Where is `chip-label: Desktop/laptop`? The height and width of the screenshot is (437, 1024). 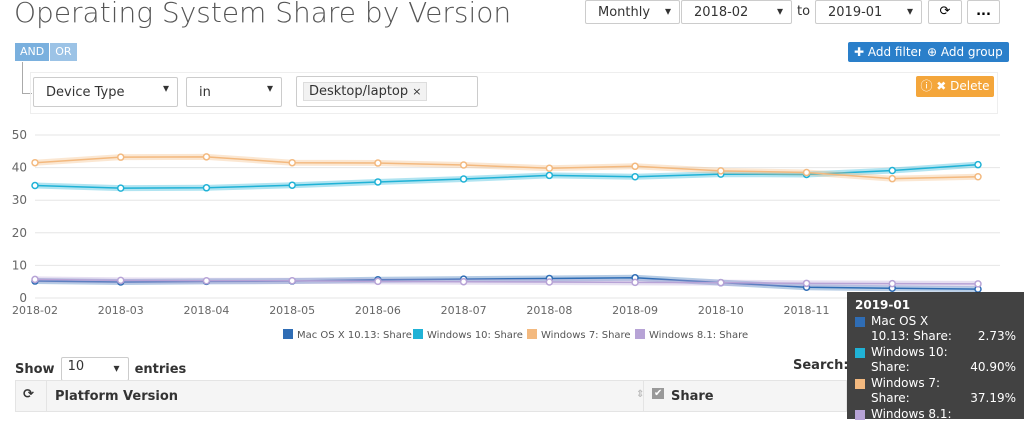
chip-label: Desktop/laptop is located at coordinates (359, 91).